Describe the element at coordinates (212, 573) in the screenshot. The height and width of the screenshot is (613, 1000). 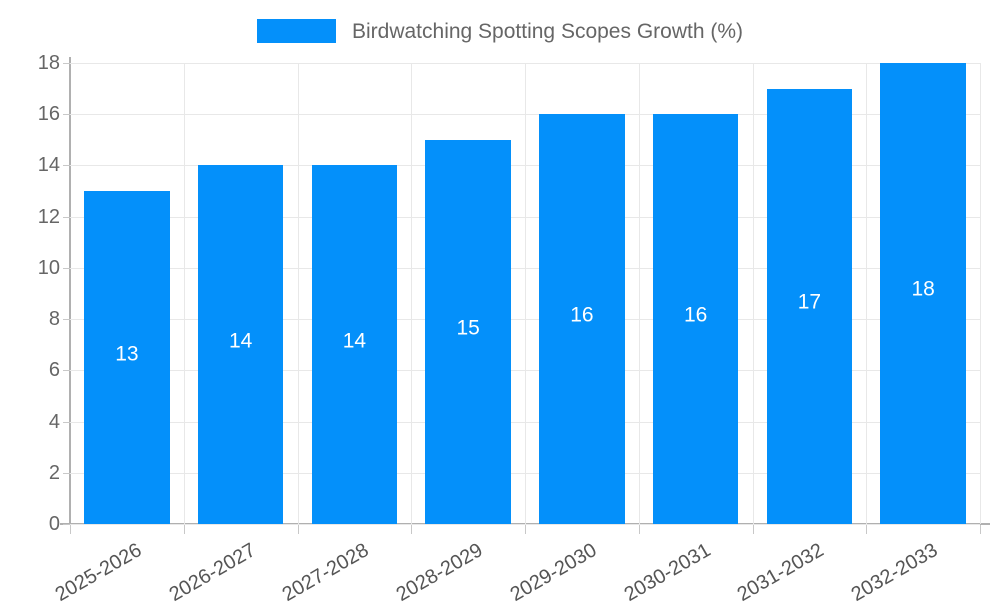
I see `x-axis-tick-label: 2026-2027` at that location.